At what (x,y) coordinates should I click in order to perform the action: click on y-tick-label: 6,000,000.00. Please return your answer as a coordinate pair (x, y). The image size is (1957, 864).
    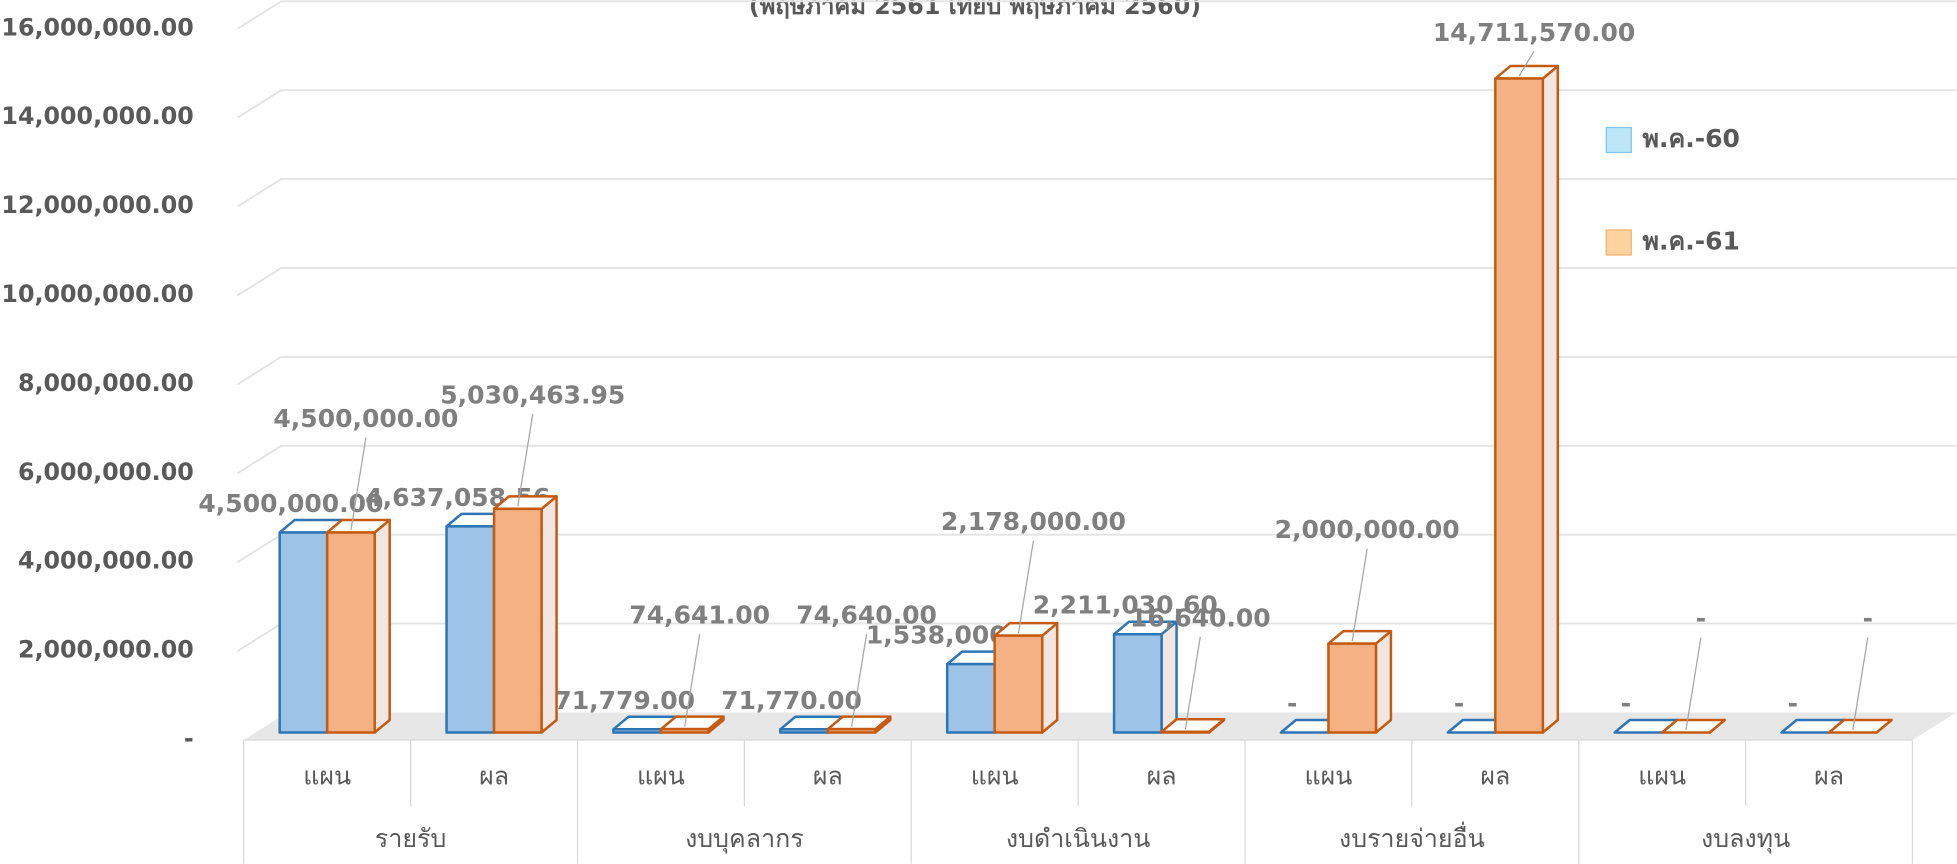
    Looking at the image, I should click on (106, 472).